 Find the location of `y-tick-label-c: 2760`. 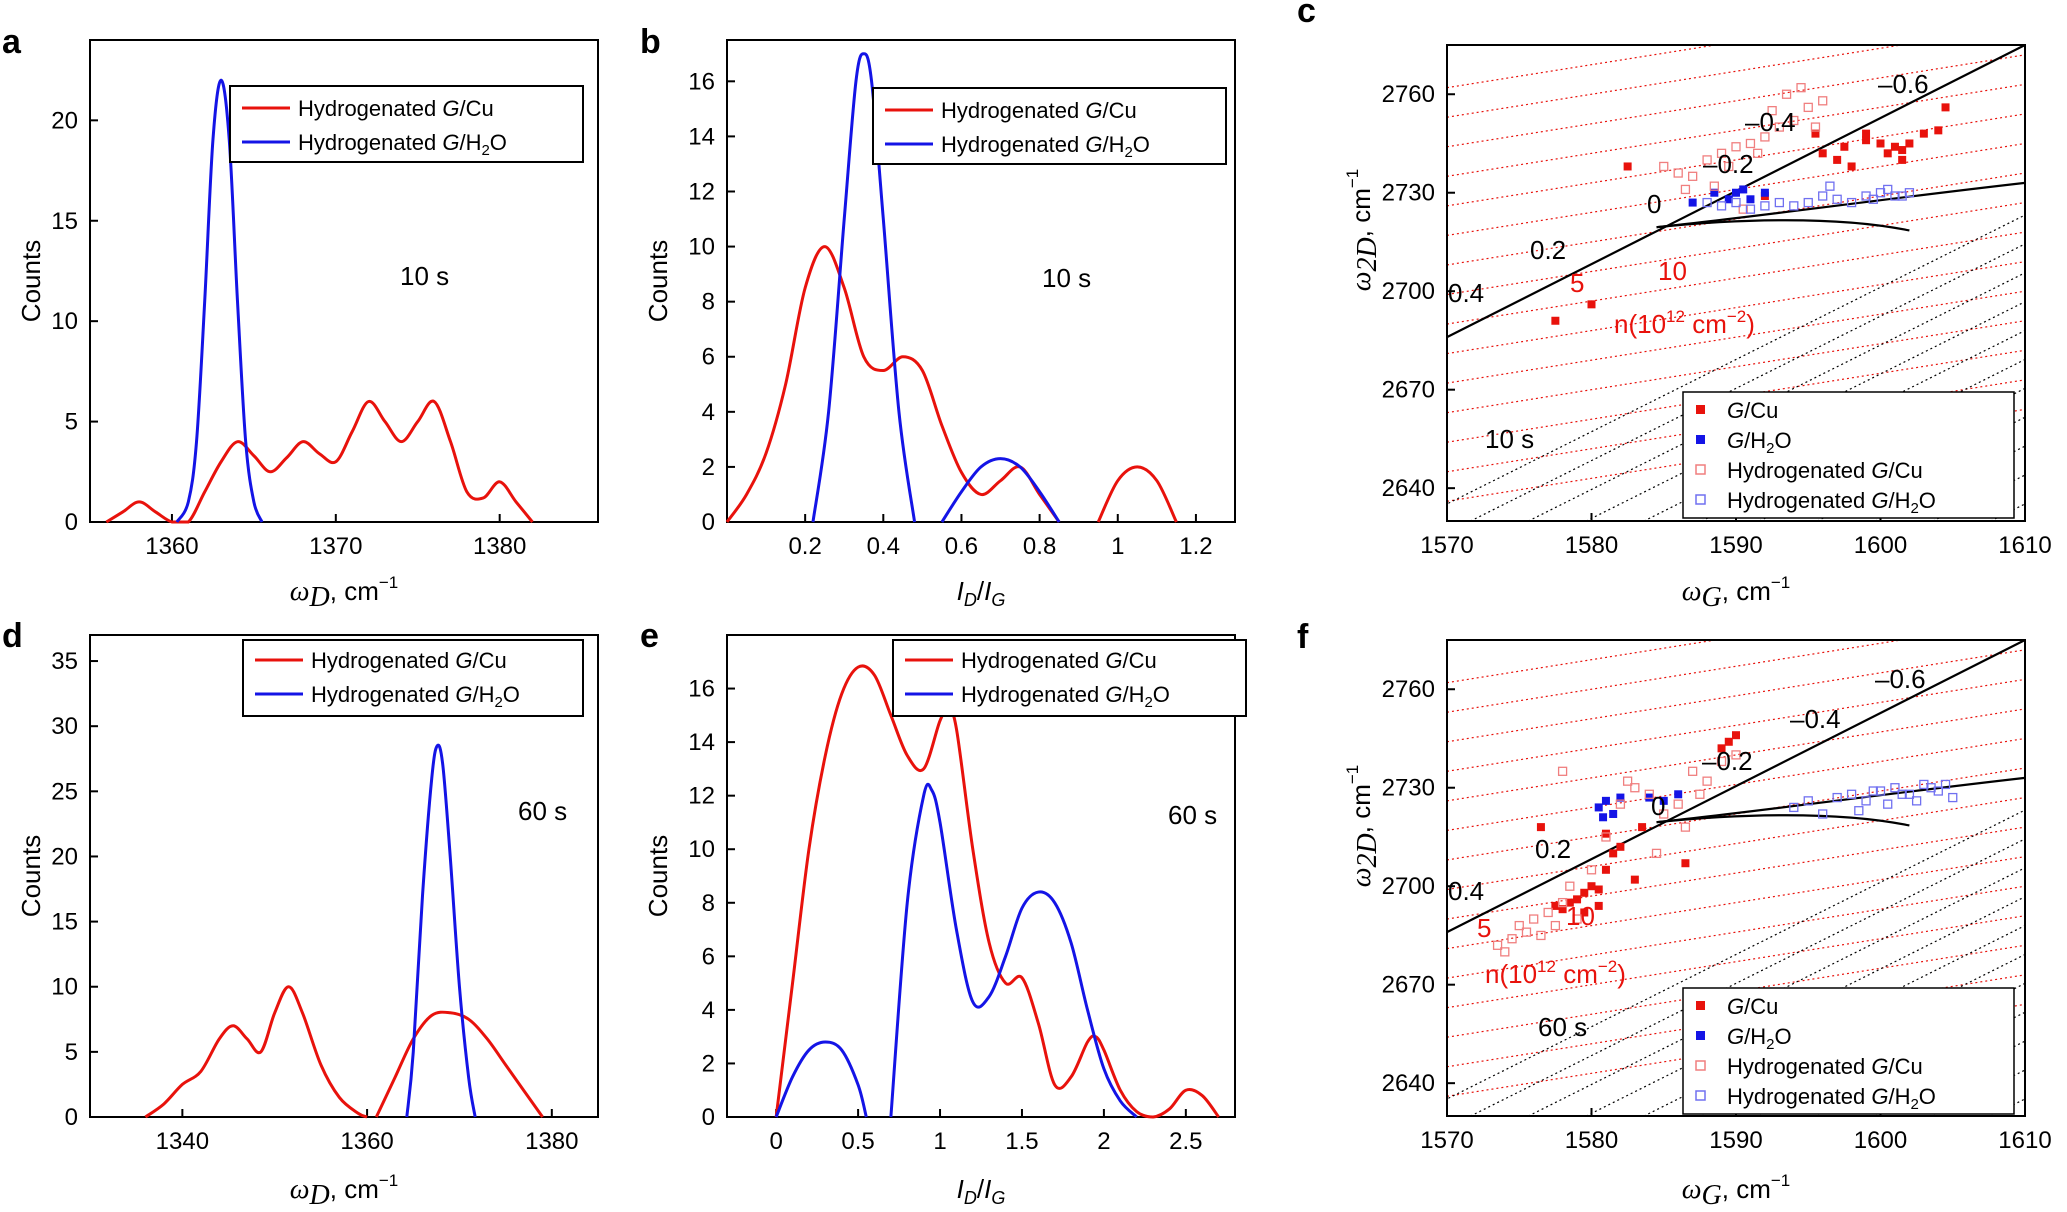

y-tick-label-c: 2760 is located at coordinates (1408, 94).